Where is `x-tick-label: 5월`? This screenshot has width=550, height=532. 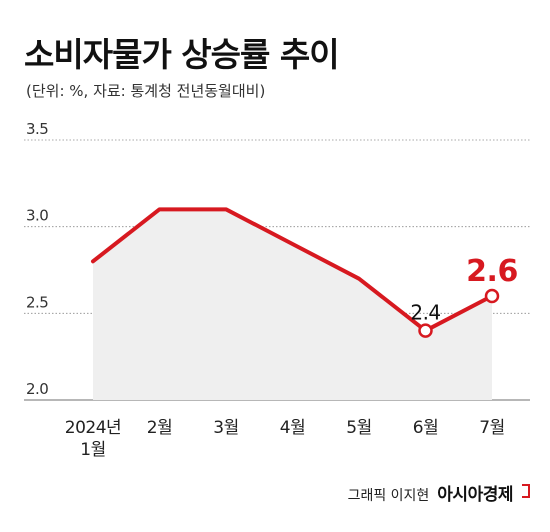
x-tick-label: 5월 is located at coordinates (358, 428).